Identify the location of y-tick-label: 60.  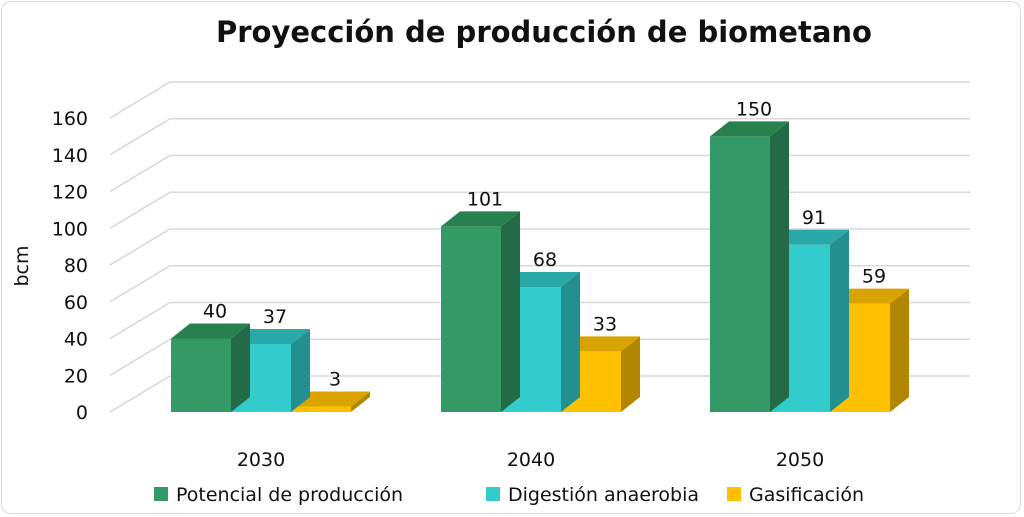
(76, 303).